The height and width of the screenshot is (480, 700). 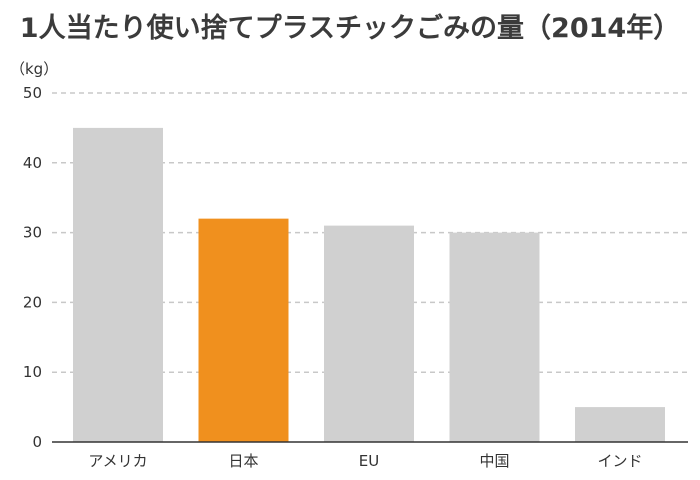 What do you see at coordinates (32, 163) in the screenshot?
I see `y-tick-label: 40` at bounding box center [32, 163].